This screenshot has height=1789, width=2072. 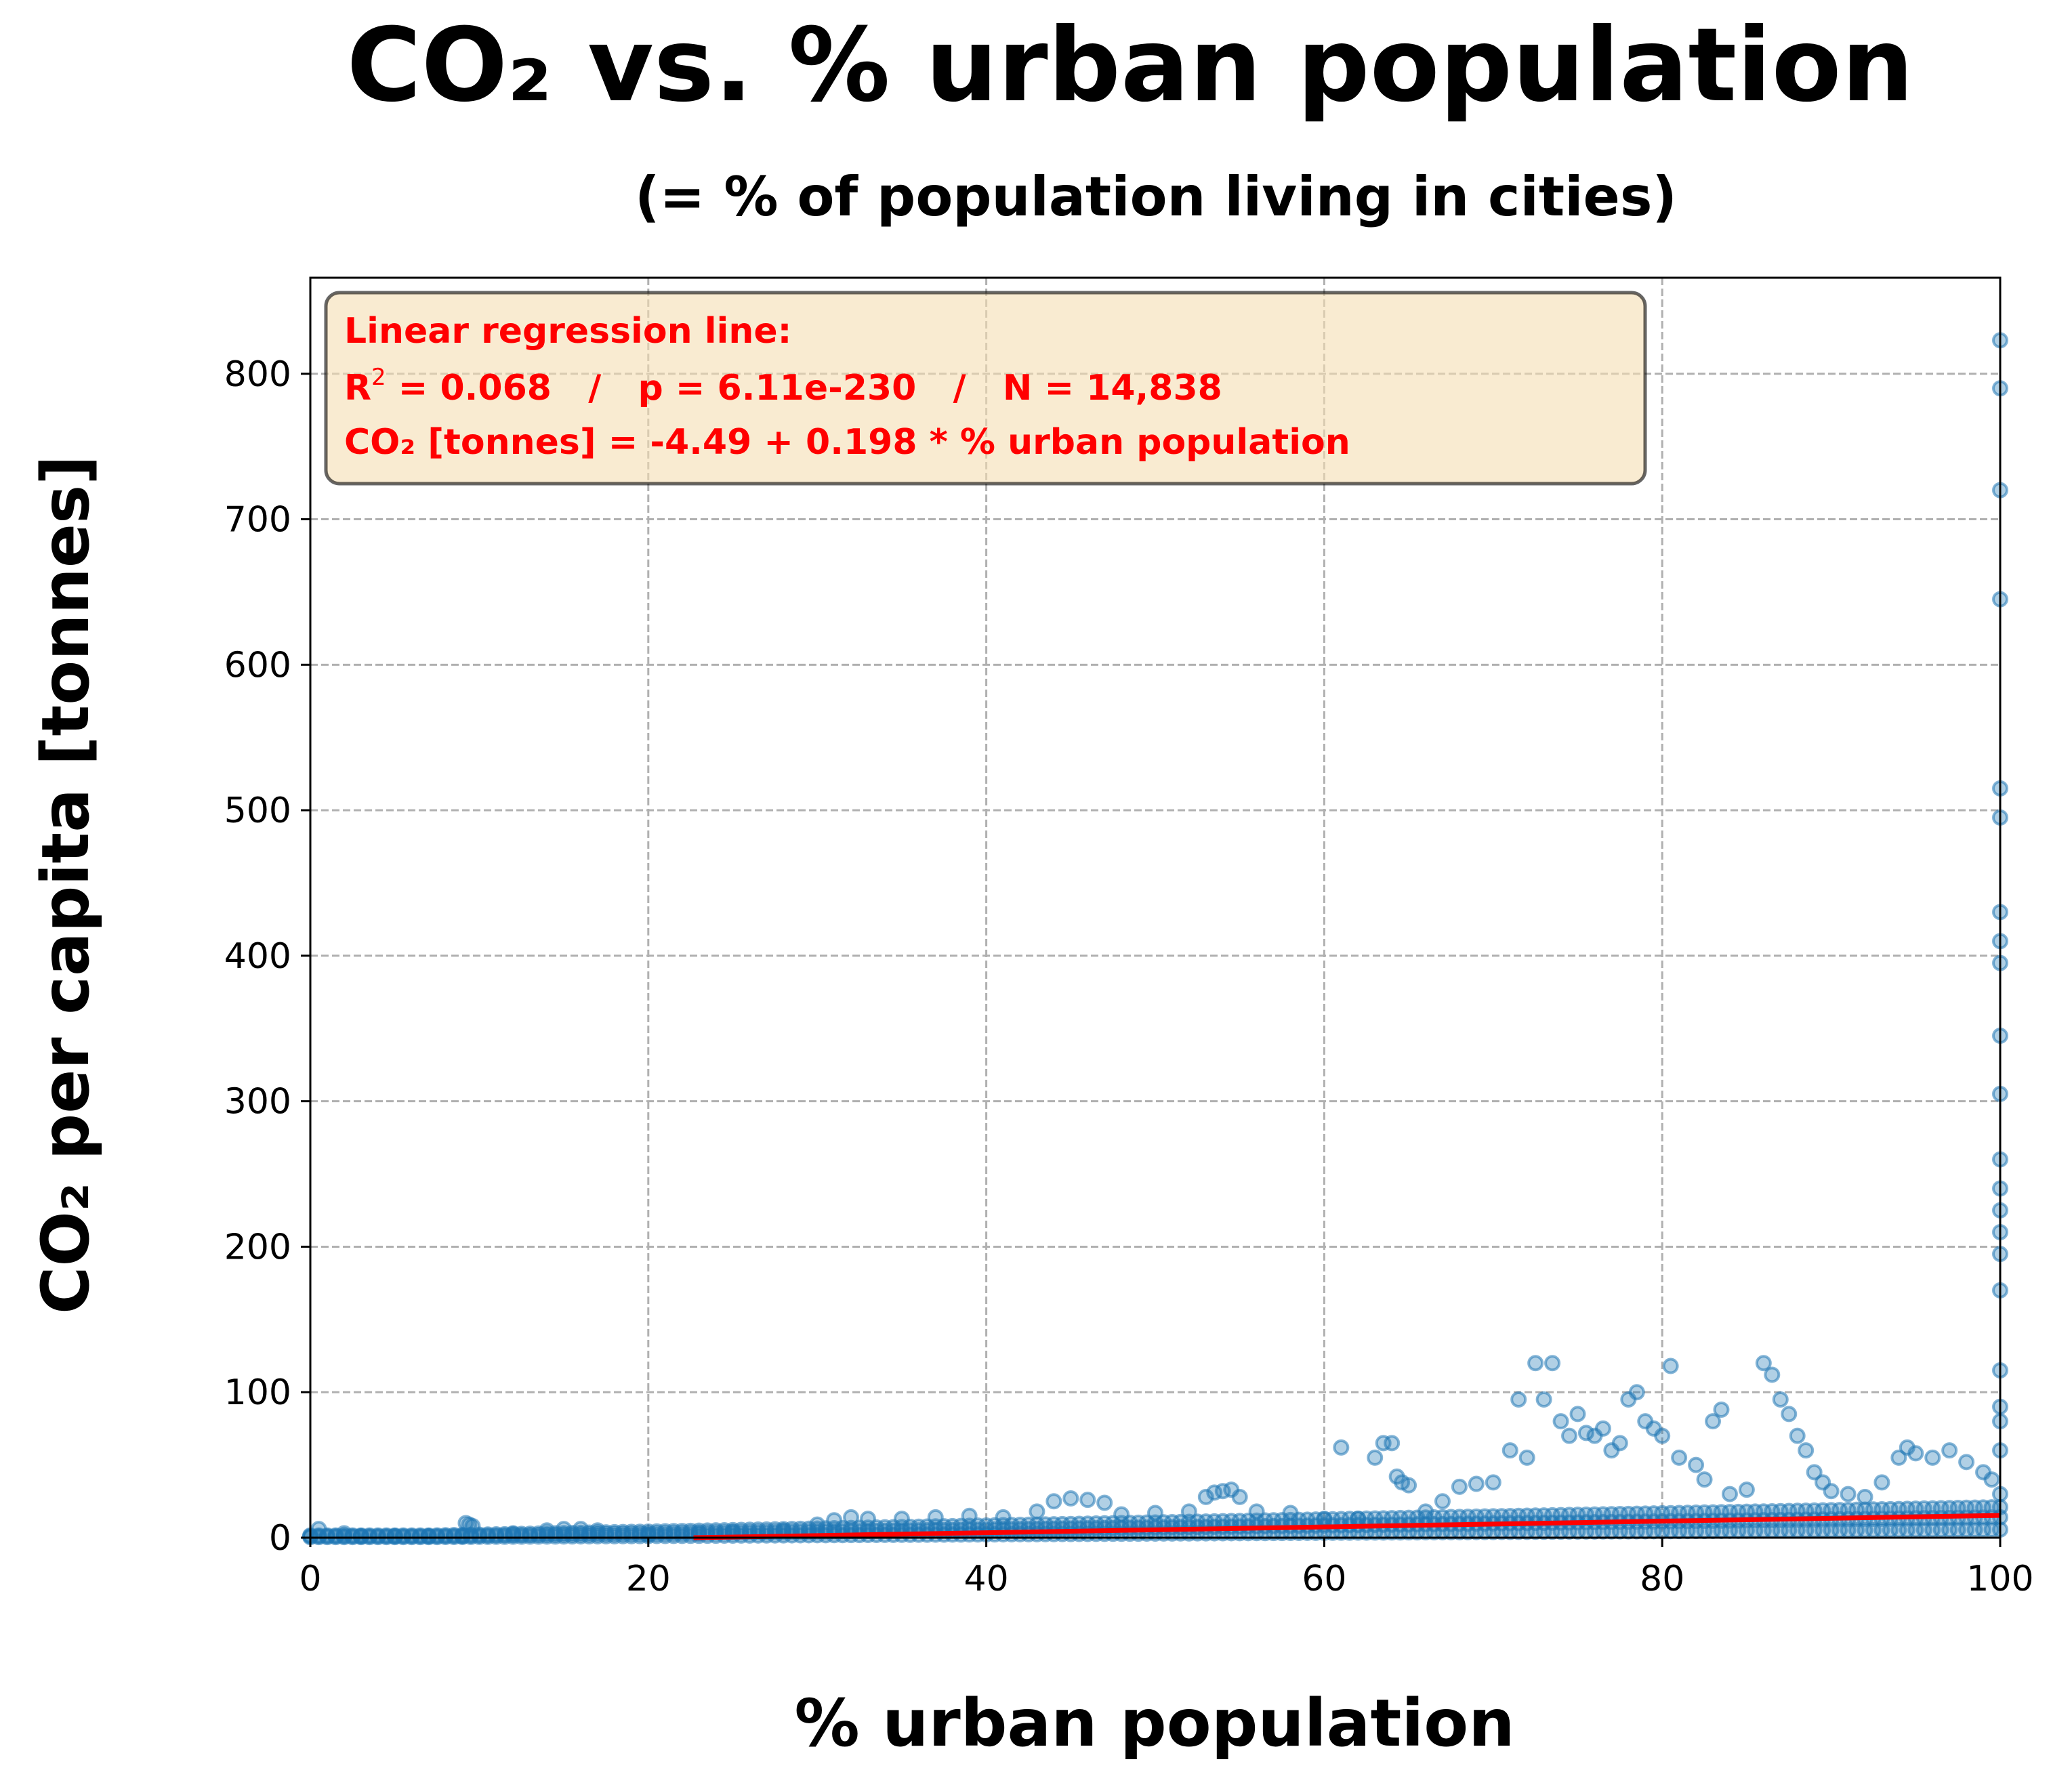 I want to click on annotation-box, so click(x=985, y=388).